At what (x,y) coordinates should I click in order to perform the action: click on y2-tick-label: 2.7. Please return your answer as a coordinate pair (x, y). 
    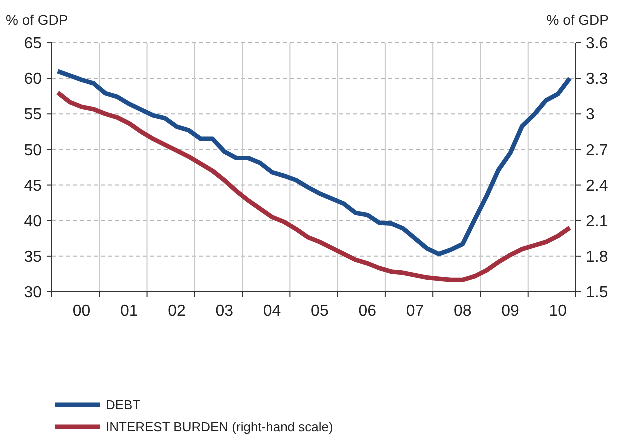
    Looking at the image, I should click on (597, 151).